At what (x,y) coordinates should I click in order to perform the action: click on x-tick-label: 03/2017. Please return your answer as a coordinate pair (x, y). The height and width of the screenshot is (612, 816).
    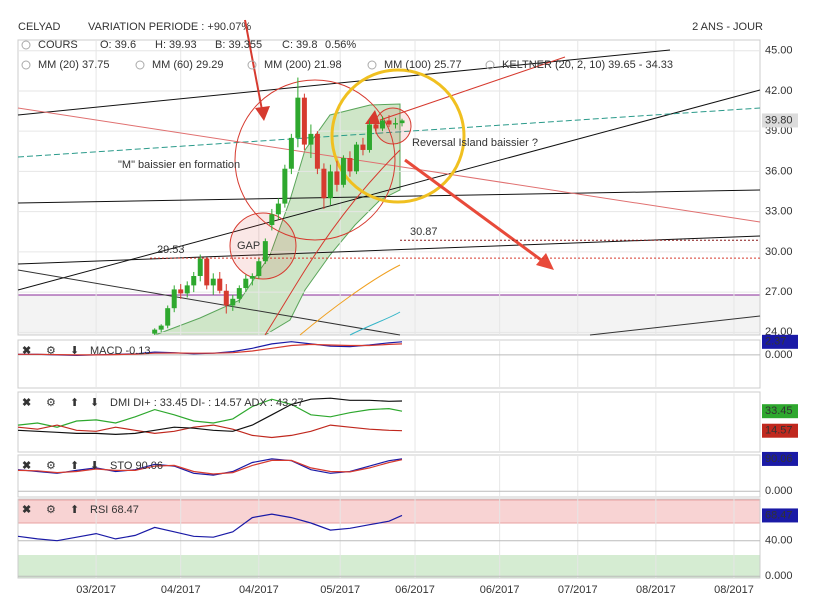
    Looking at the image, I should click on (96, 590).